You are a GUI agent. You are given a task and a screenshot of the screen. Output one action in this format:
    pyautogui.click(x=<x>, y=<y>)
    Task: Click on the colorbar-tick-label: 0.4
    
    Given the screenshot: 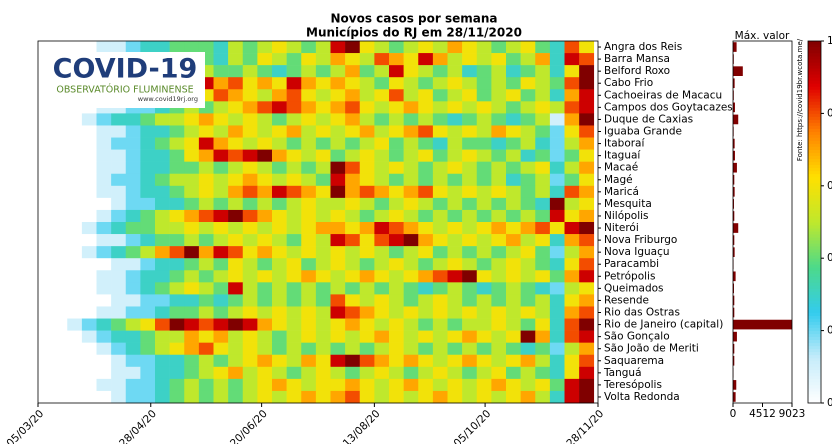 What is the action you would take?
    pyautogui.click(x=829, y=258)
    